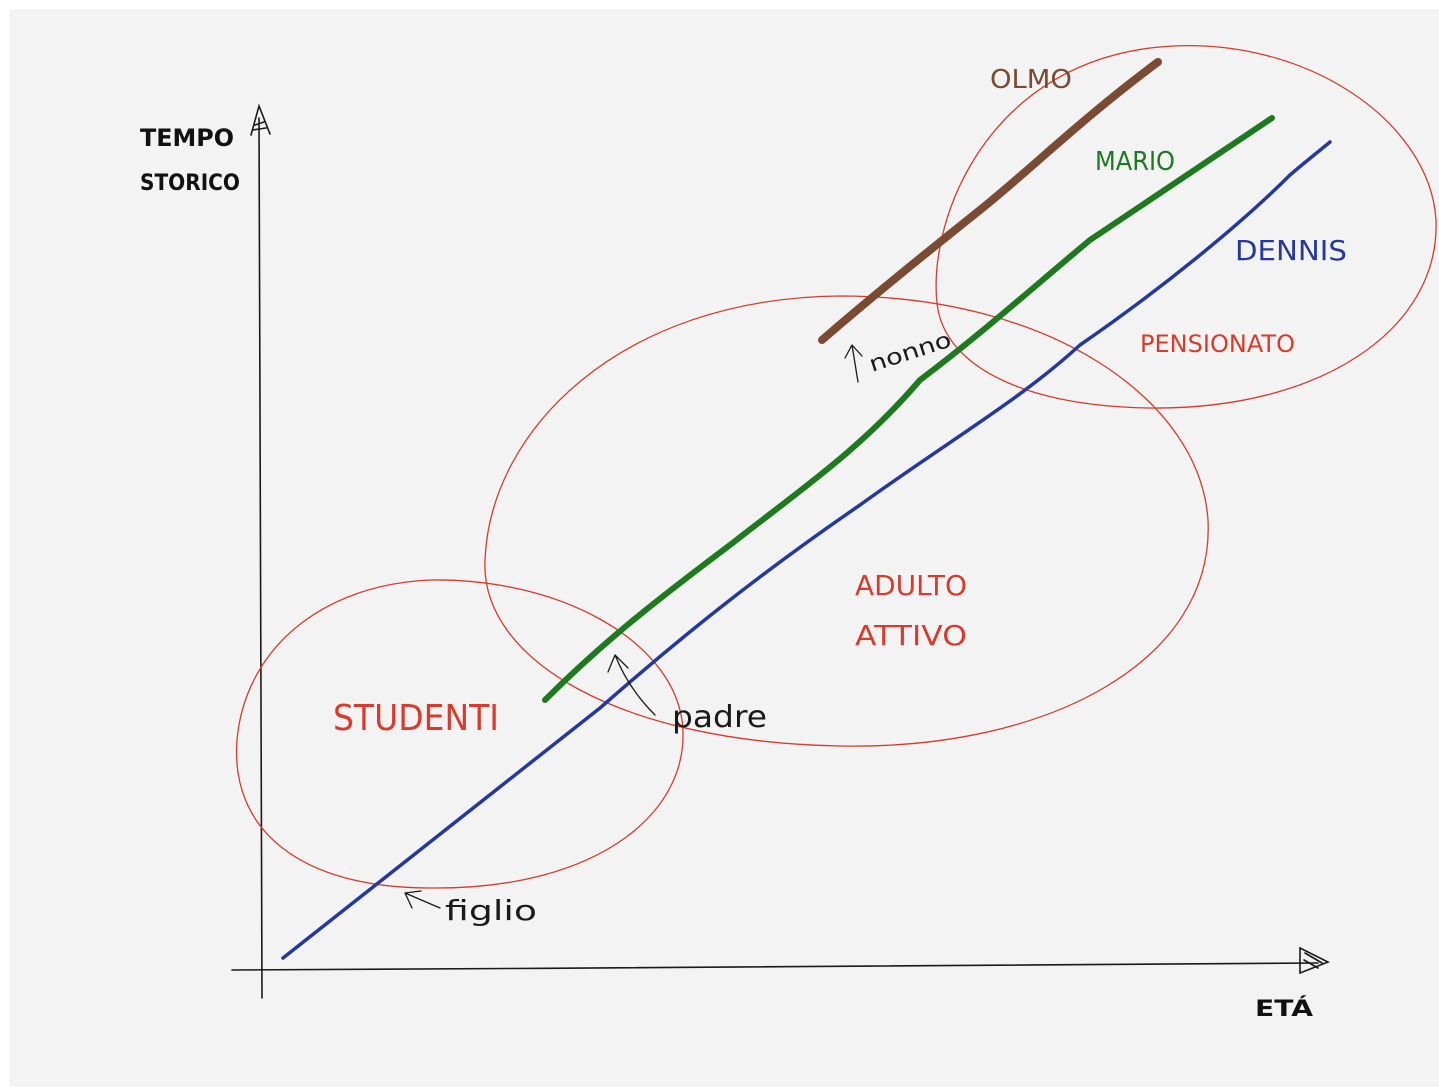 This screenshot has height=1088, width=1439. I want to click on son-arrow-icon, so click(422, 899).